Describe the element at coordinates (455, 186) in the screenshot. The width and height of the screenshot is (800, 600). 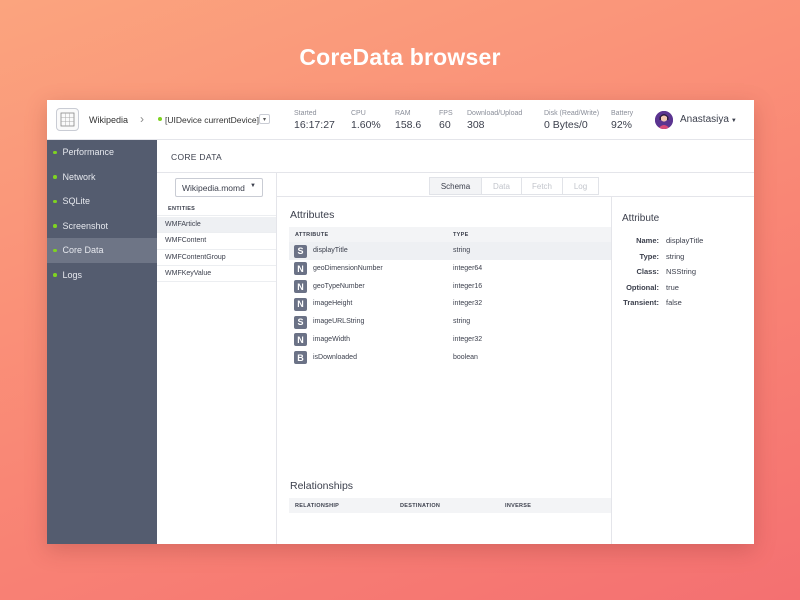
I see `tab-schema: Schema` at that location.